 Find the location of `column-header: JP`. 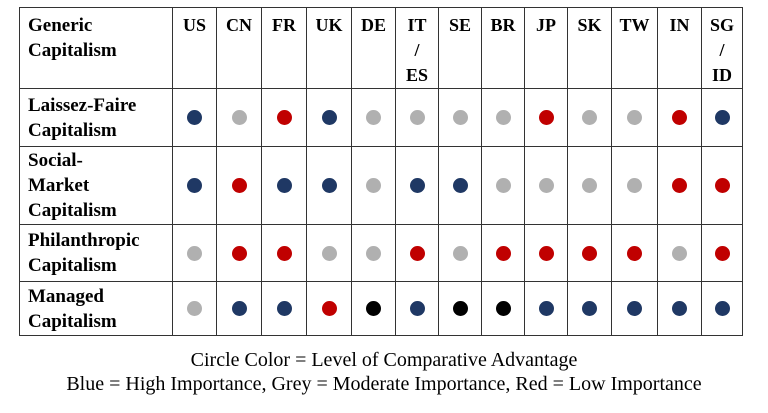

column-header: JP is located at coordinates (546, 48).